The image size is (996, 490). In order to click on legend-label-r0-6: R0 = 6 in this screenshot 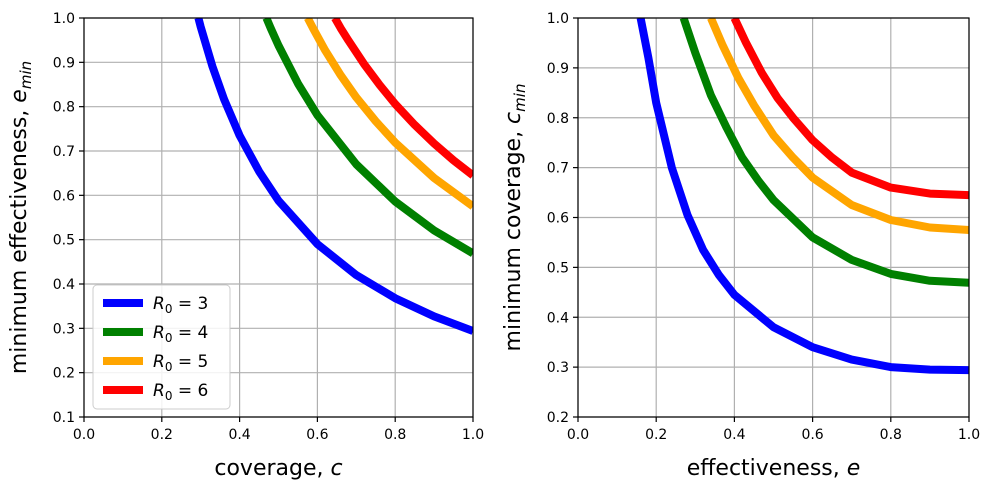, I will do `click(180, 392)`.